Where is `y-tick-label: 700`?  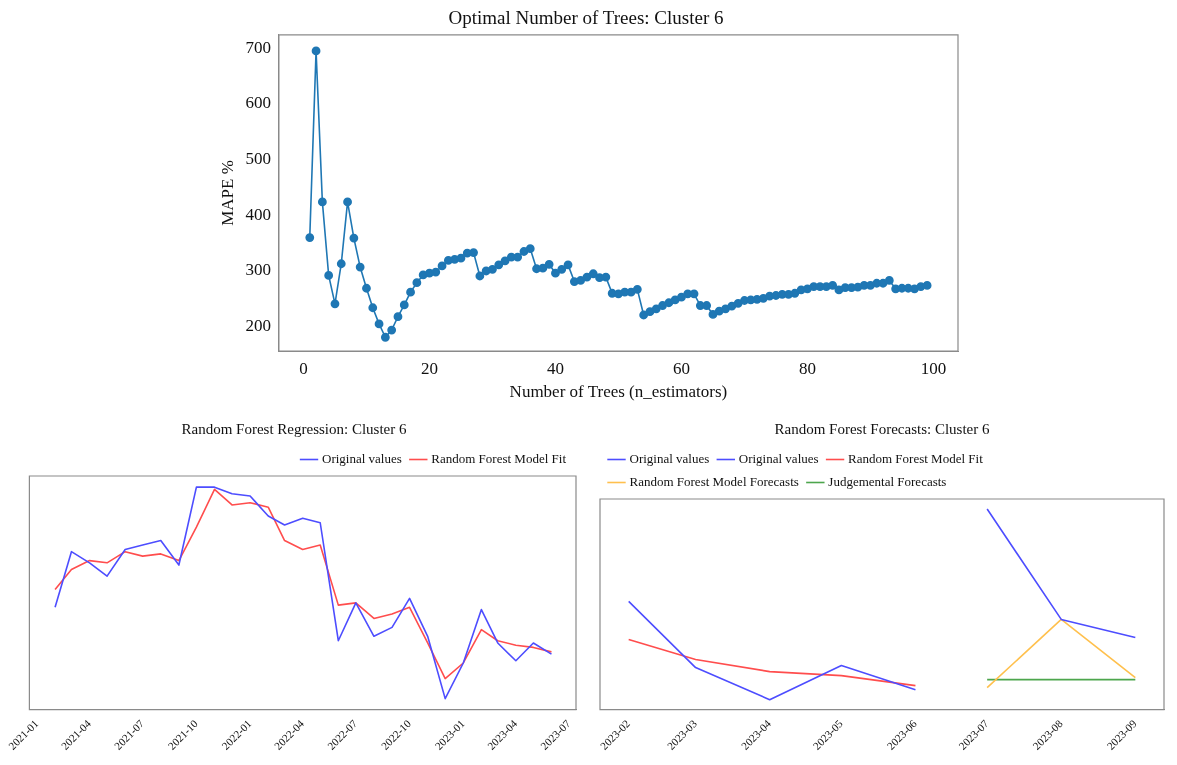
y-tick-label: 700 is located at coordinates (258, 47).